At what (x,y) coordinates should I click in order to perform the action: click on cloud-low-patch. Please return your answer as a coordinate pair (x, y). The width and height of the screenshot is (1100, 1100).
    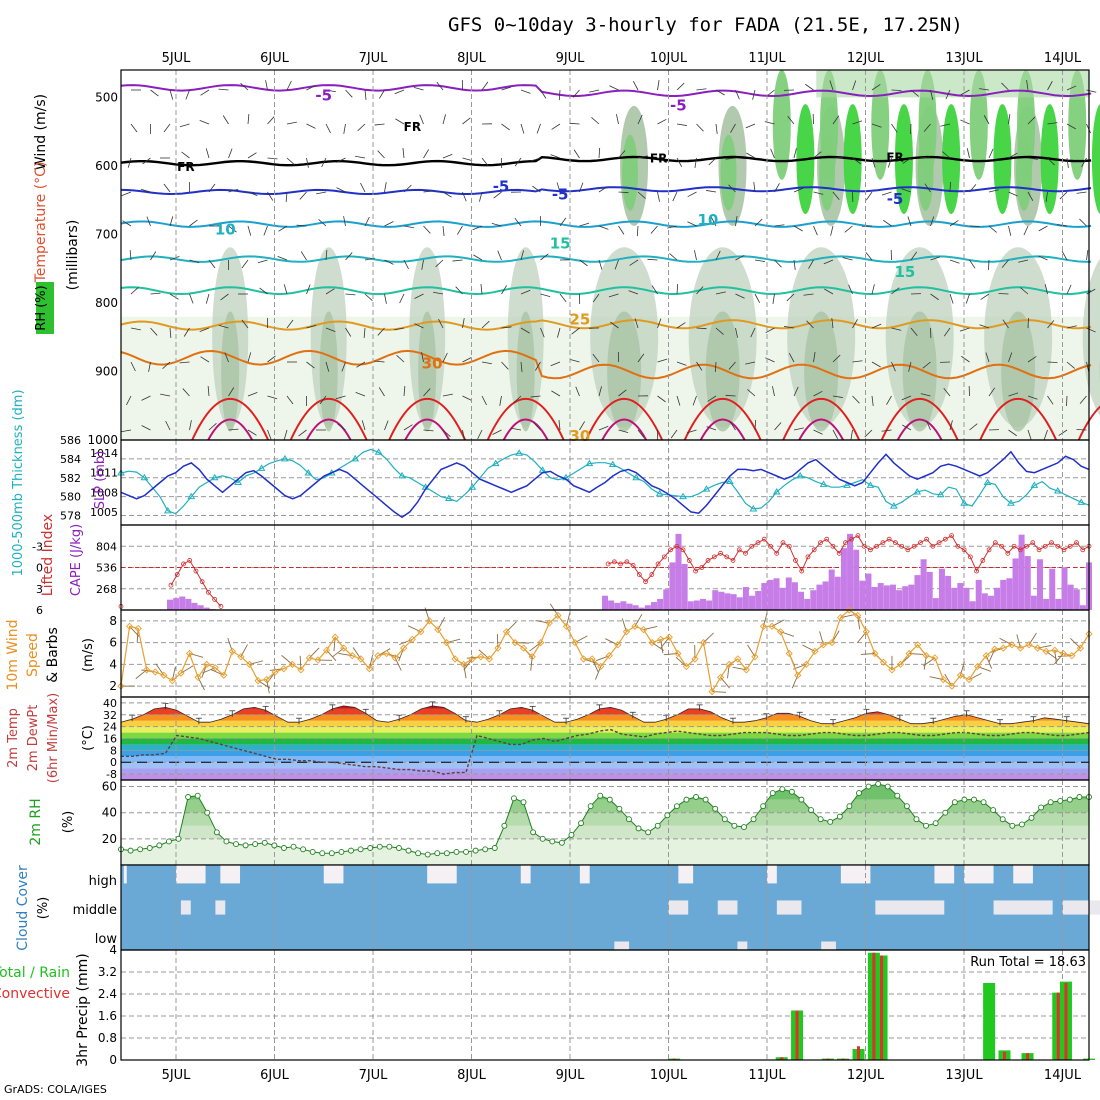
    Looking at the image, I should click on (742, 945).